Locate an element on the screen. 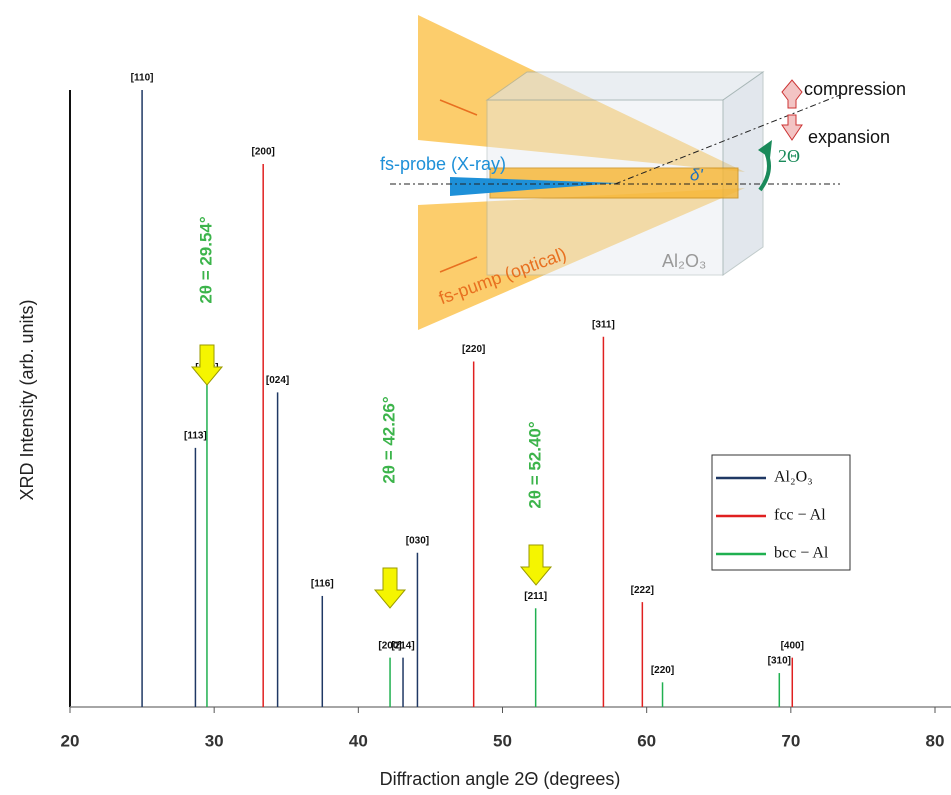 The height and width of the screenshot is (795, 951). compression-arrow is located at coordinates (792, 94).